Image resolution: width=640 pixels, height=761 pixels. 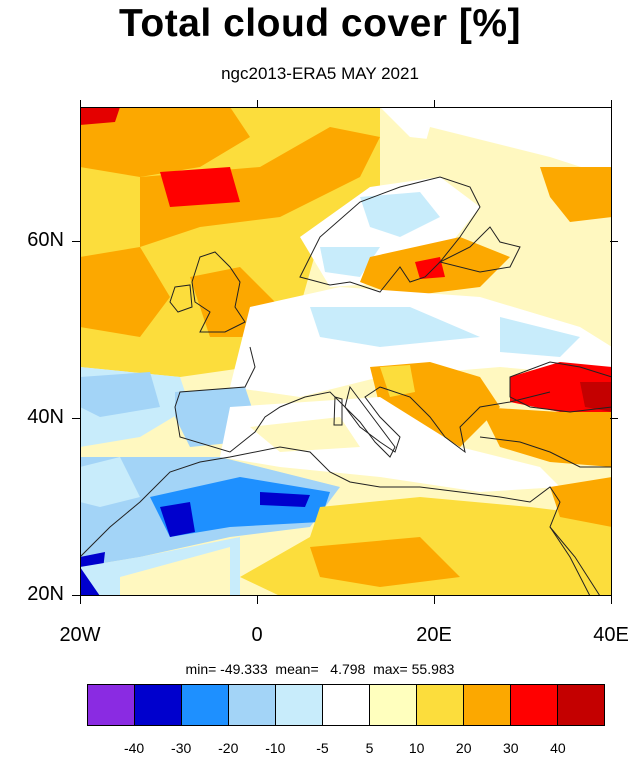 What do you see at coordinates (45, 240) in the screenshot?
I see `lat-label-60n: 60N` at bounding box center [45, 240].